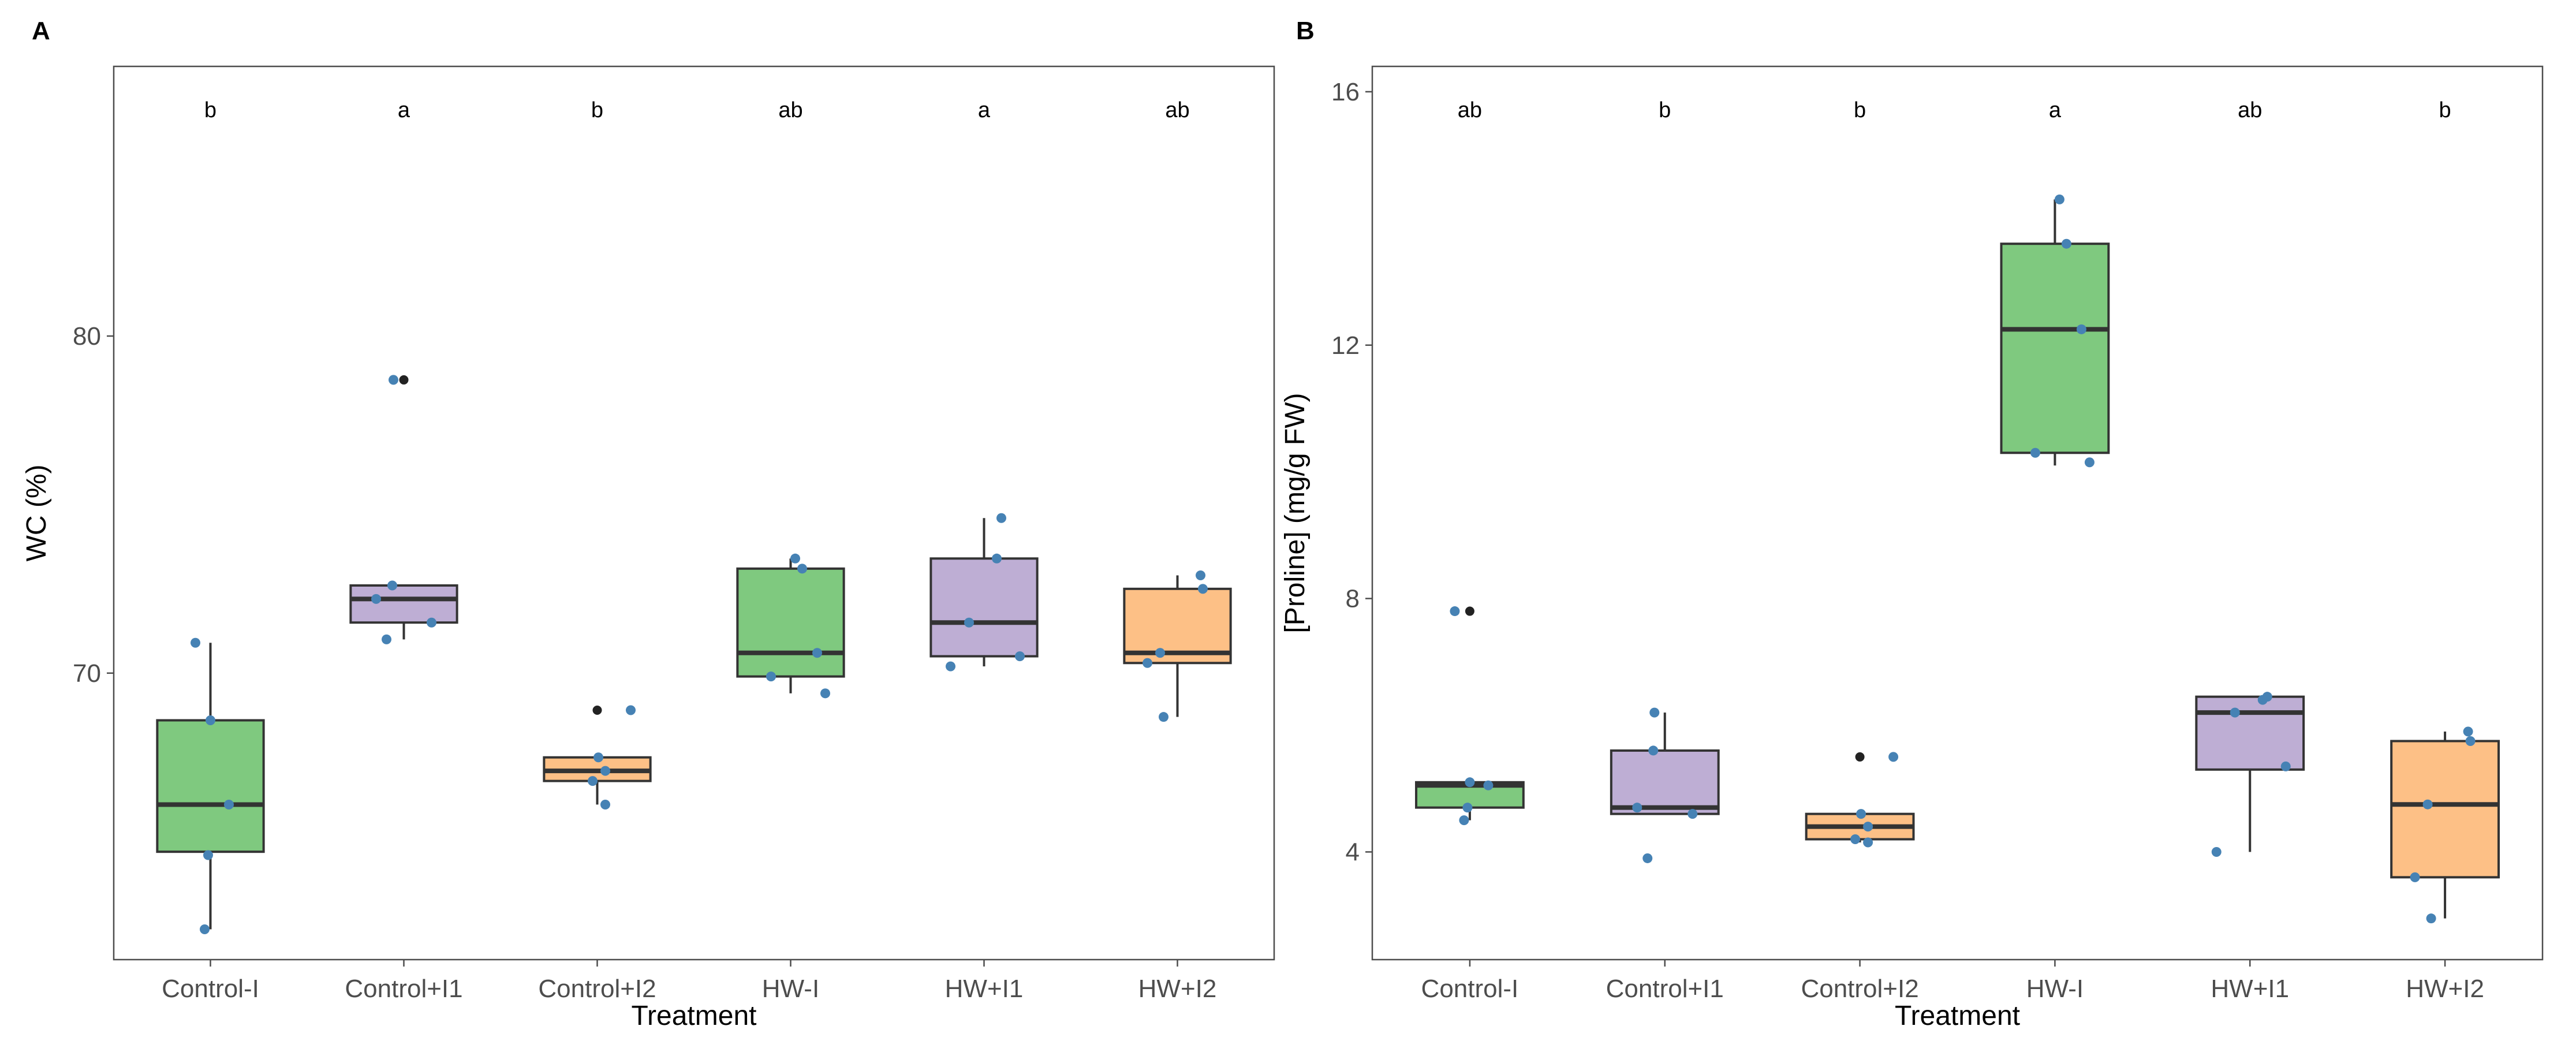  I want to click on box-HW+I1, so click(984, 593).